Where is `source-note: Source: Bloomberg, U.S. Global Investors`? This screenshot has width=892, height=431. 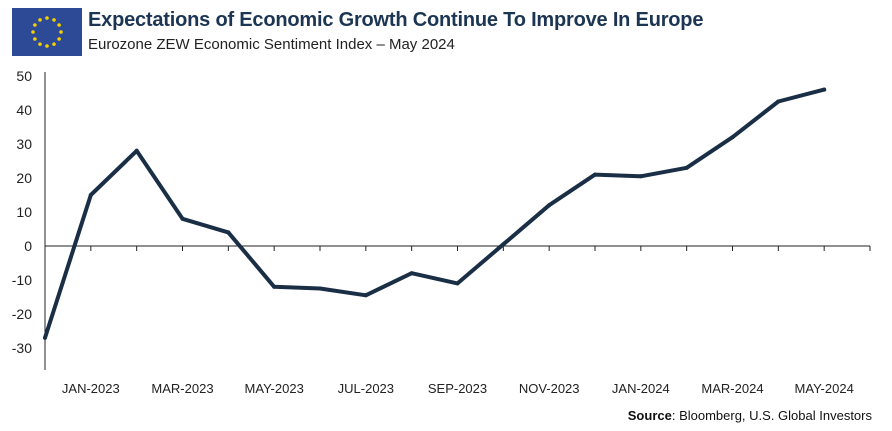
source-note: Source: Bloomberg, U.S. Global Investors is located at coordinates (750, 415).